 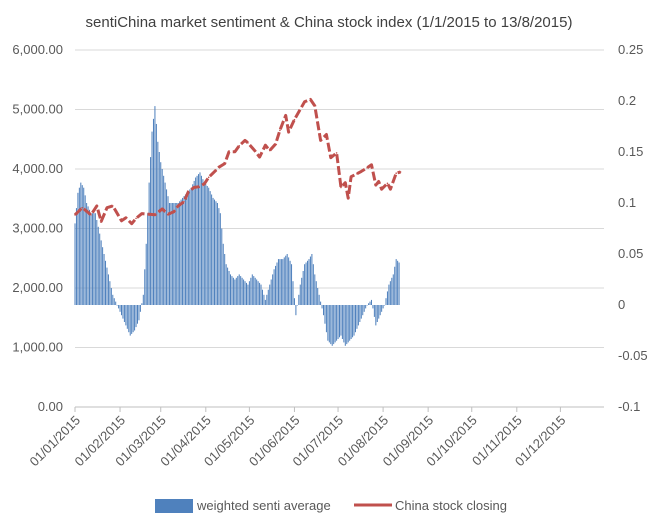 What do you see at coordinates (633, 355) in the screenshot?
I see `right-axis-tick-label: -0.05` at bounding box center [633, 355].